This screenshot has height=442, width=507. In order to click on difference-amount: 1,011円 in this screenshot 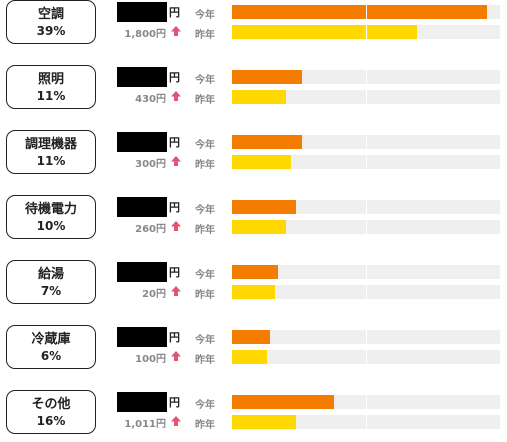, I will do `click(145, 424)`.